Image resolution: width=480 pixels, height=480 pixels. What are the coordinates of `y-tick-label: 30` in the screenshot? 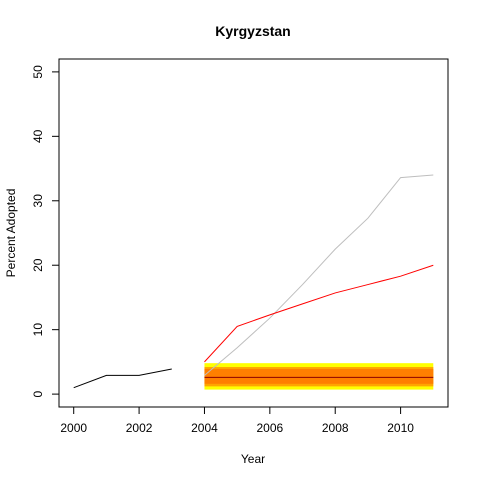 It's located at (38, 201).